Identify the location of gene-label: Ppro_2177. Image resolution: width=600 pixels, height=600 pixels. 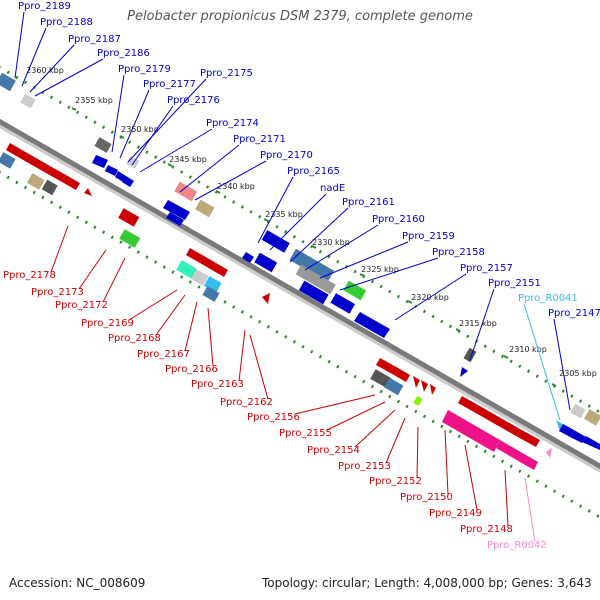
(169, 84).